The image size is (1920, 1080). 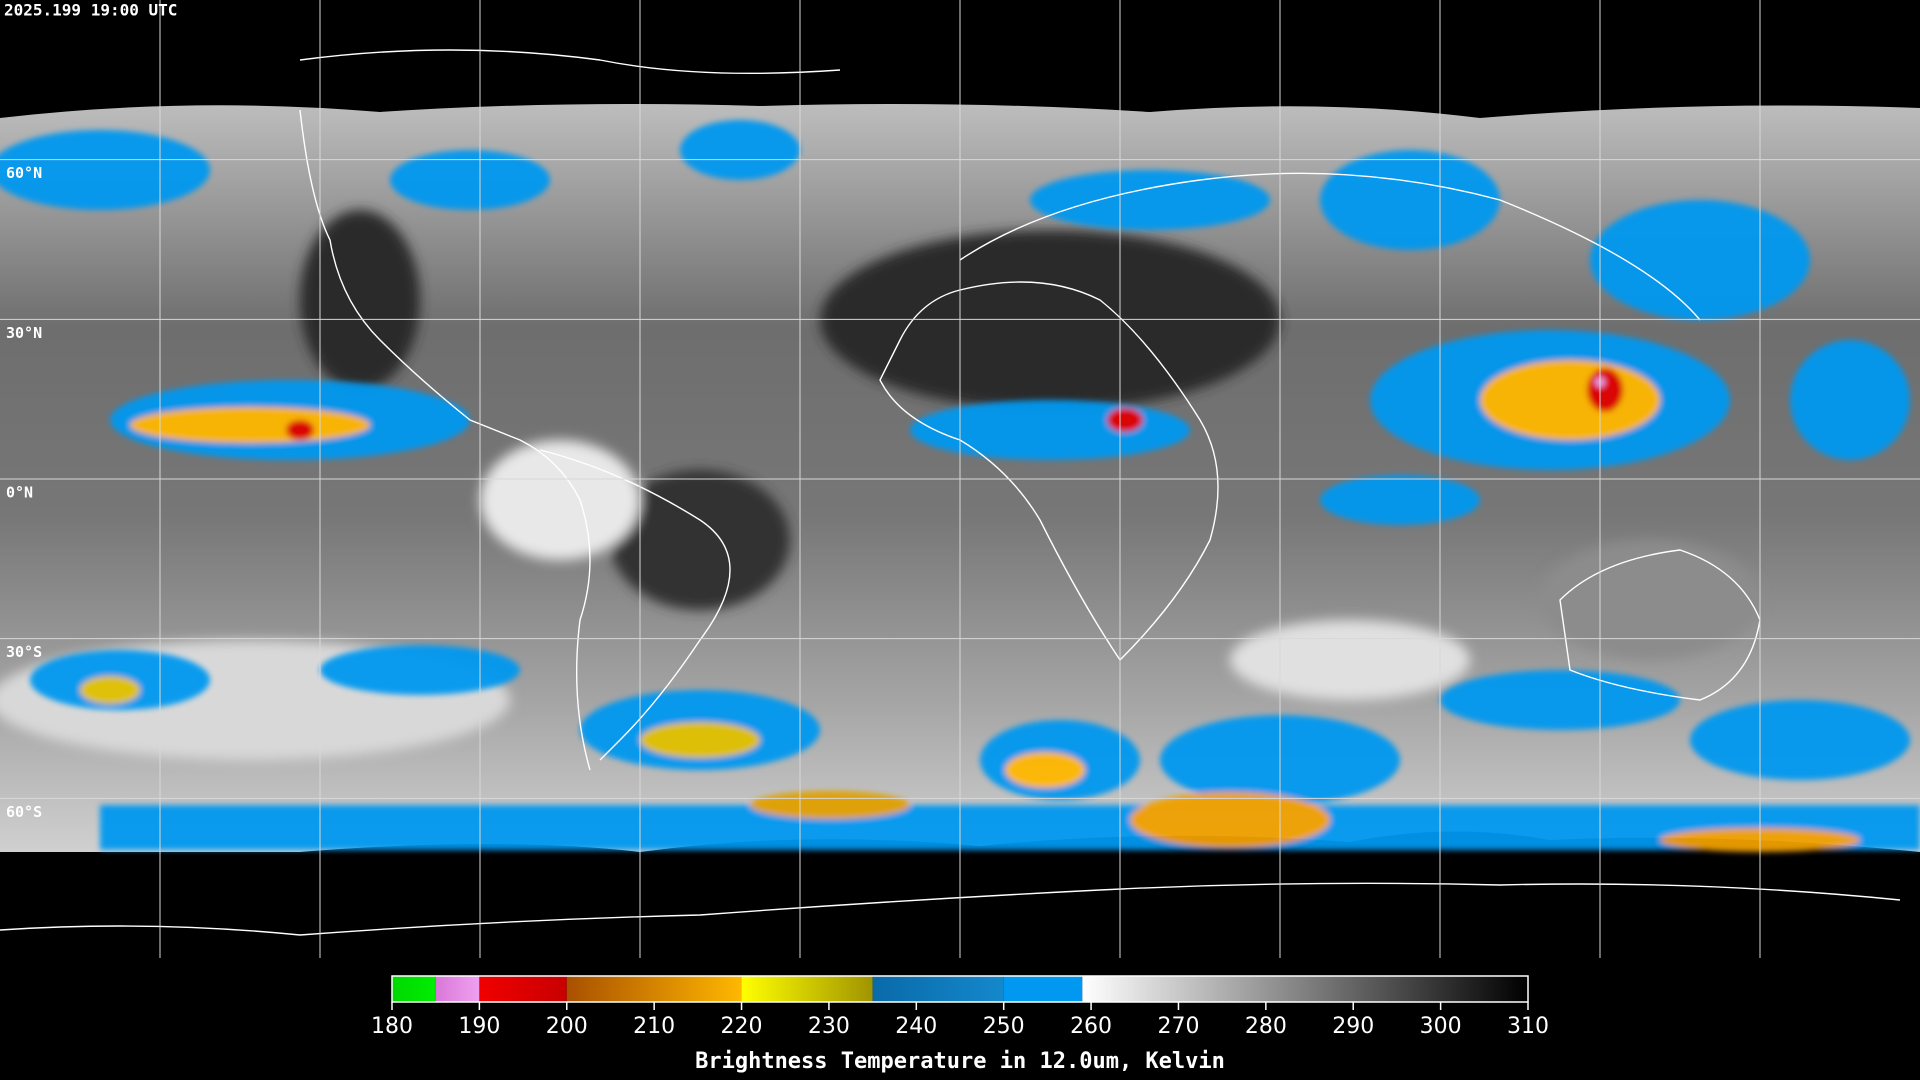 I want to click on colorbar-tick-label: 310, so click(x=1528, y=1026).